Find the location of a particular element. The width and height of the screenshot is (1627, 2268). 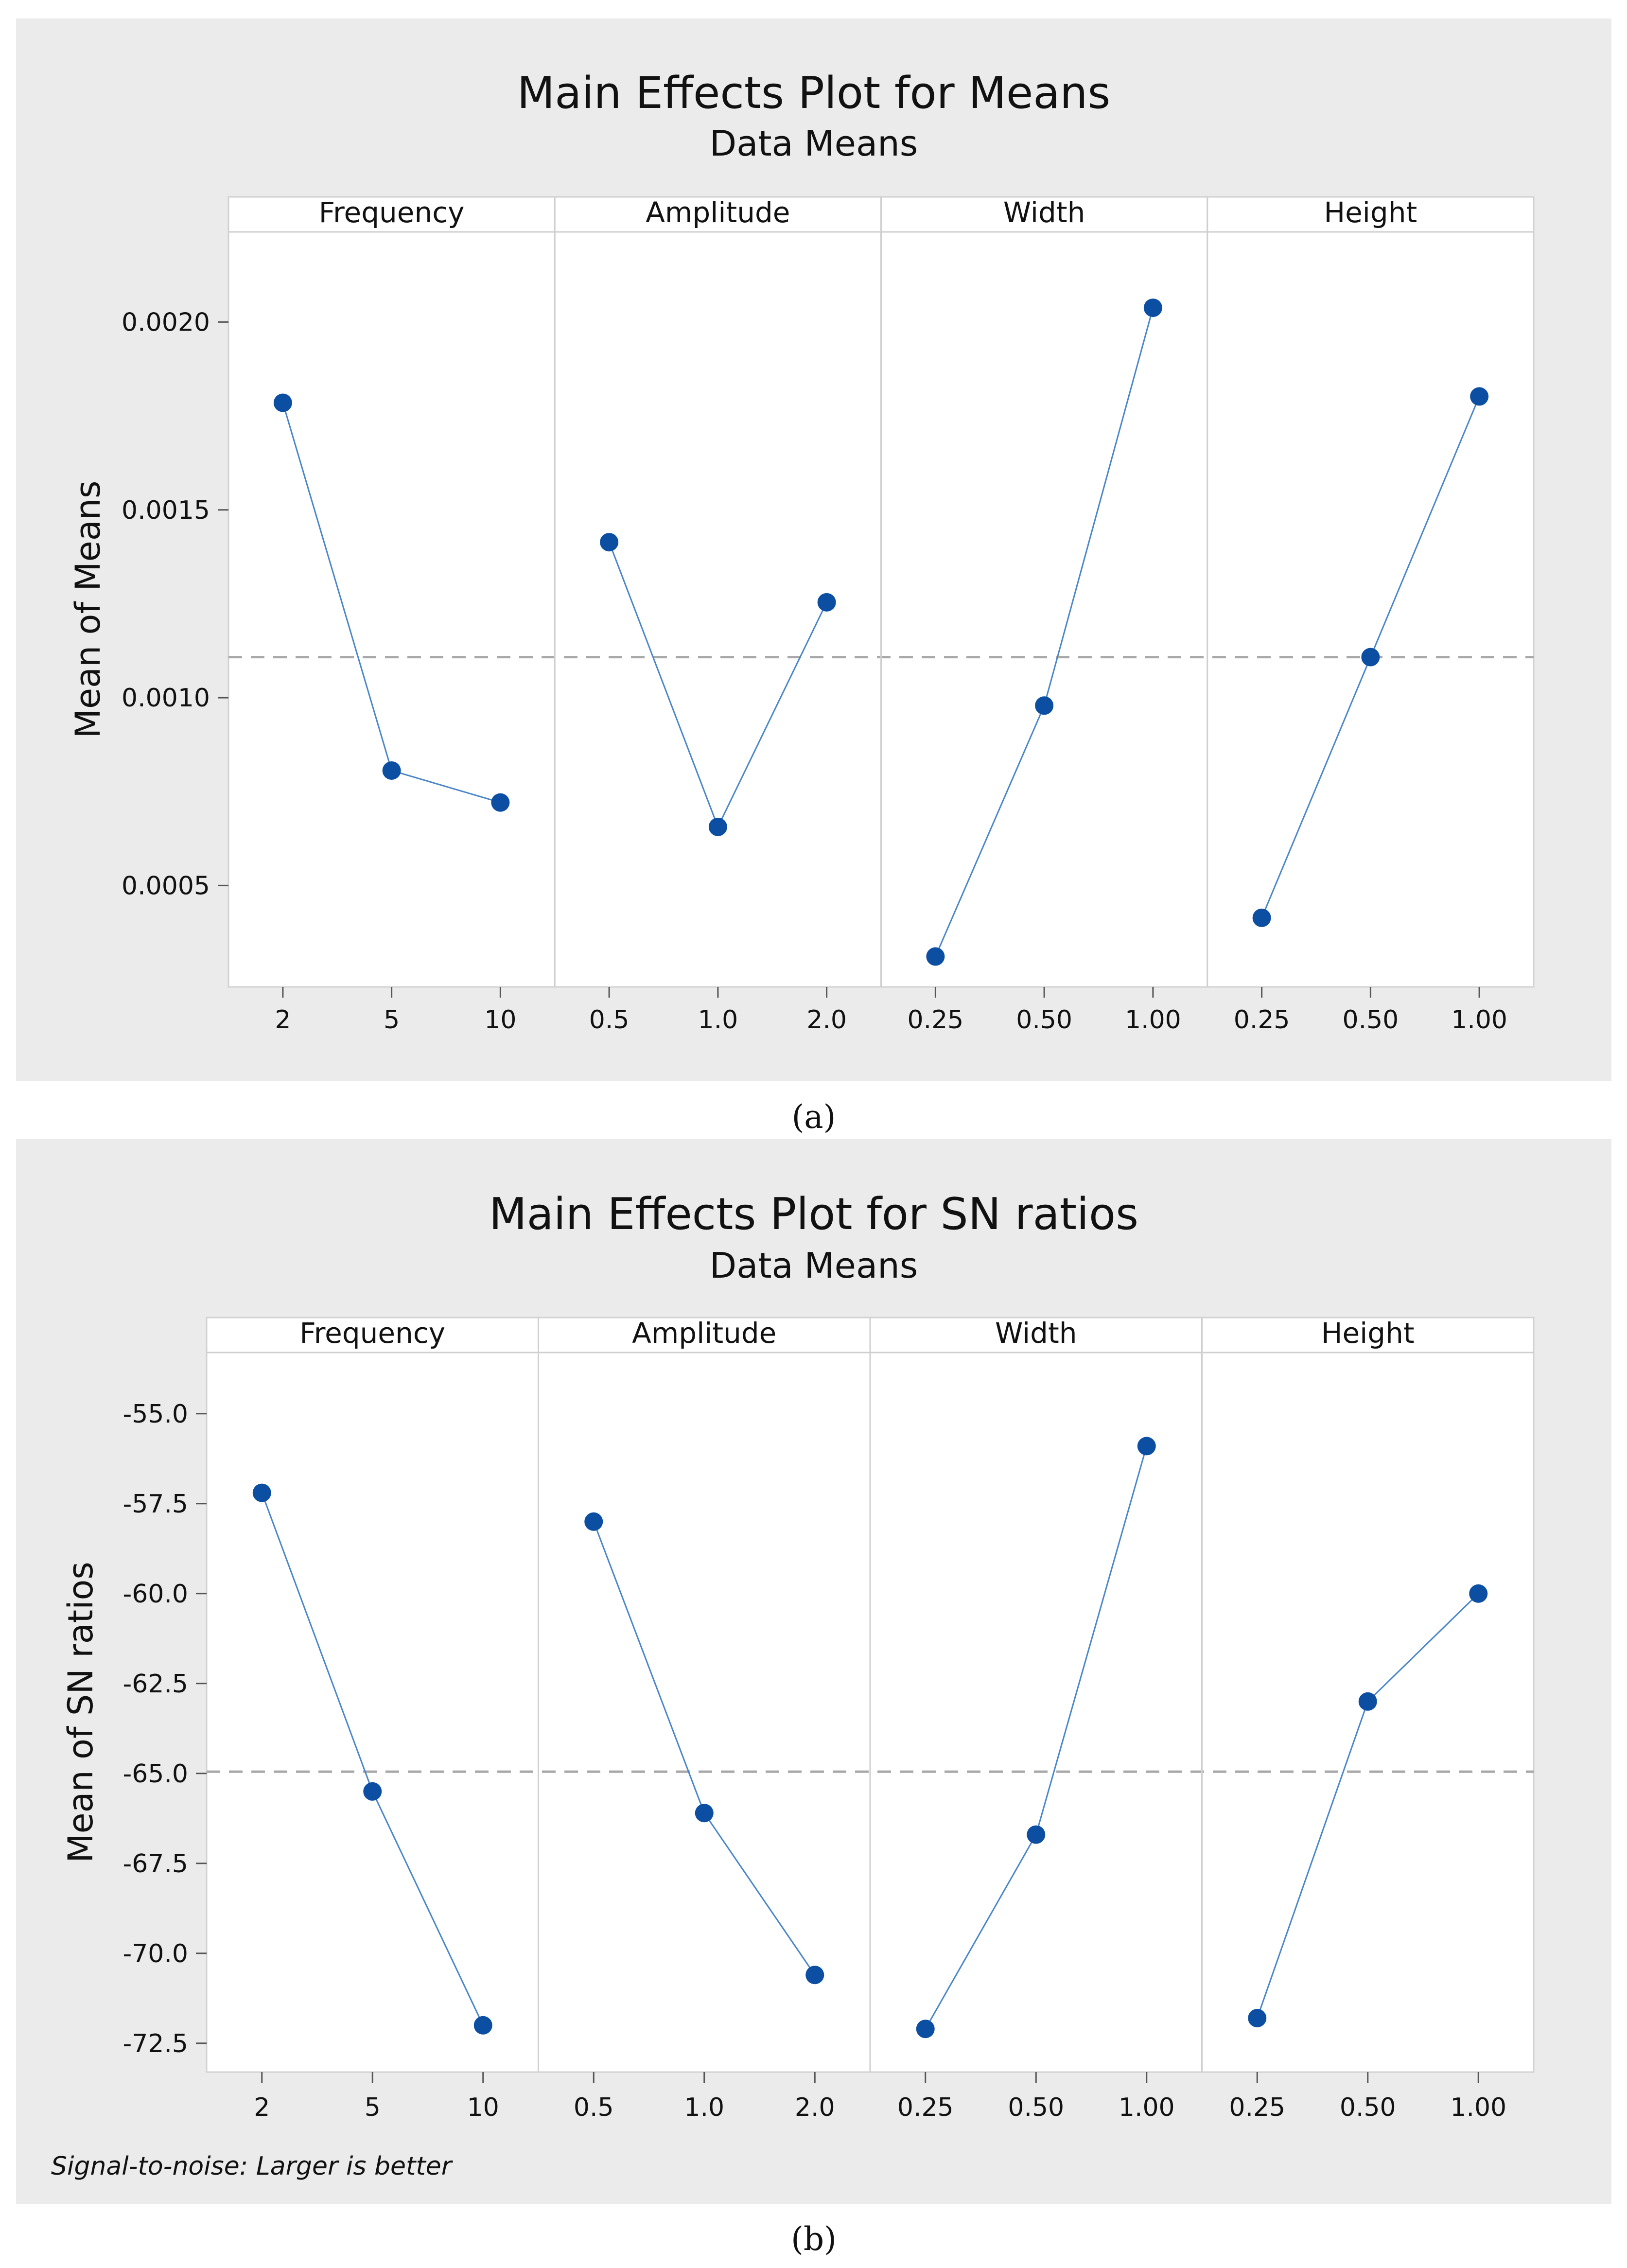

y-axis-title: Mean of Means is located at coordinates (88, 609).